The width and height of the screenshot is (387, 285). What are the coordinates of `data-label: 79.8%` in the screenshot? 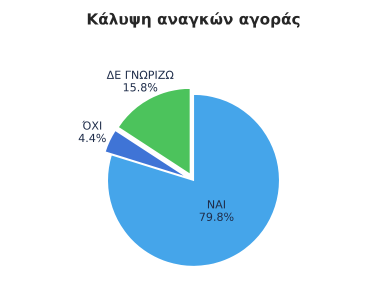 It's located at (217, 216).